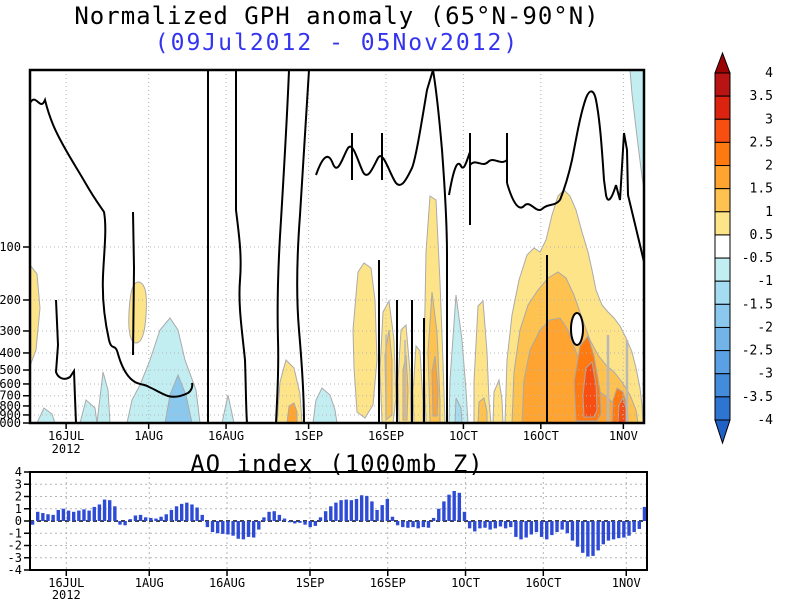 Image resolution: width=800 pixels, height=600 pixels. What do you see at coordinates (543, 583) in the screenshot?
I see `ao-x-axis-tick-label: 16OCT` at bounding box center [543, 583].